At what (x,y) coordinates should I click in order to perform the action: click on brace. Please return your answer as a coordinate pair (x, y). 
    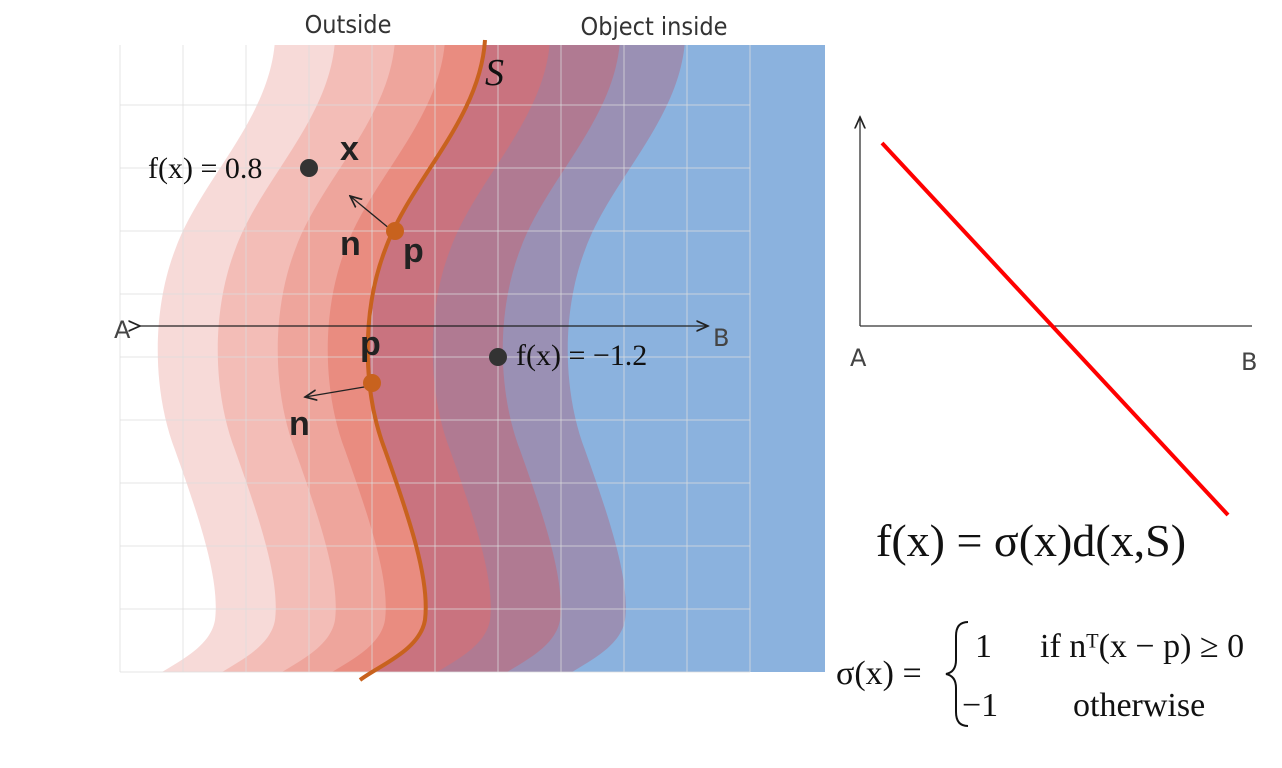
    Looking at the image, I should click on (957, 674).